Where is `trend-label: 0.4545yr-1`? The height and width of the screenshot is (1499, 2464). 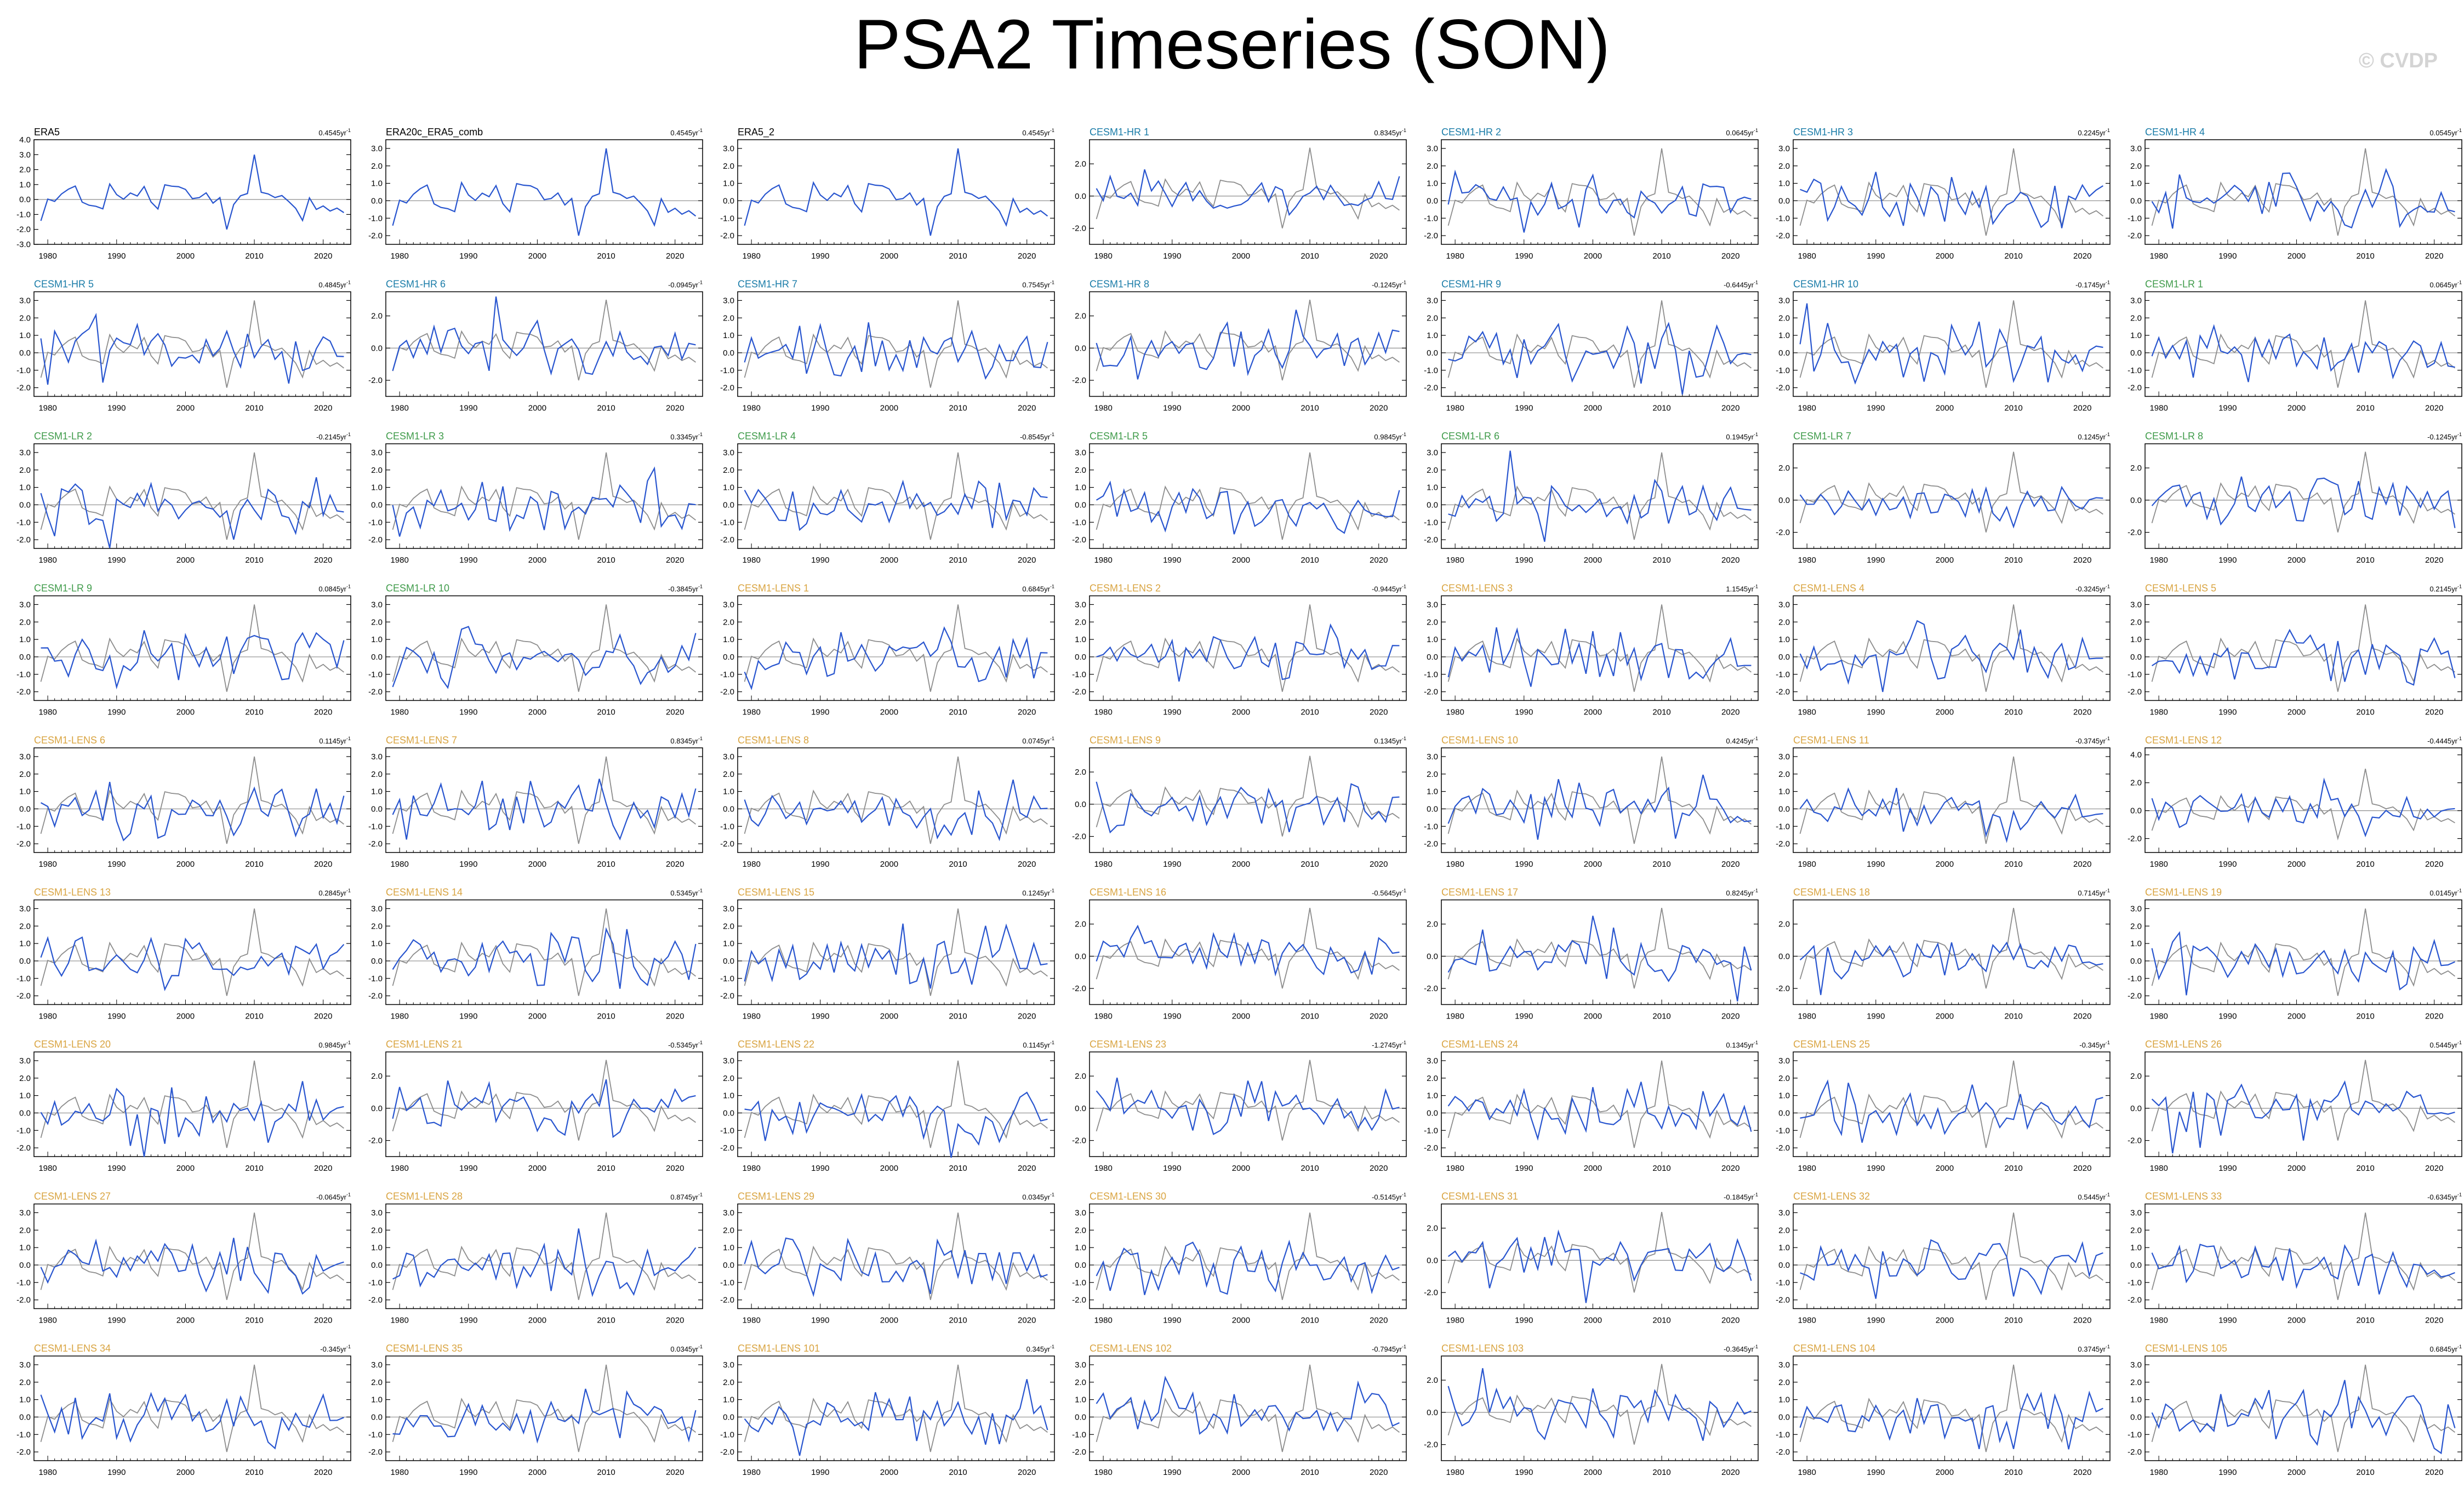
trend-label: 0.4545yr-1 is located at coordinates (686, 132).